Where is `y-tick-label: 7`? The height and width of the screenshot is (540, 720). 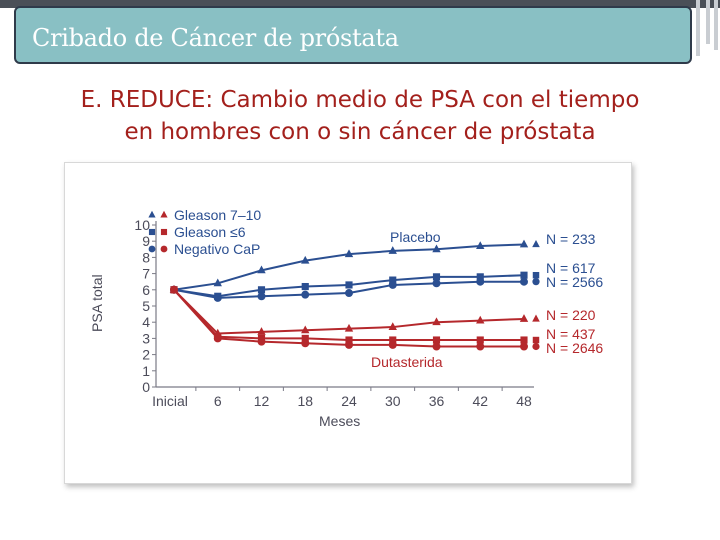 y-tick-label: 7 is located at coordinates (146, 274).